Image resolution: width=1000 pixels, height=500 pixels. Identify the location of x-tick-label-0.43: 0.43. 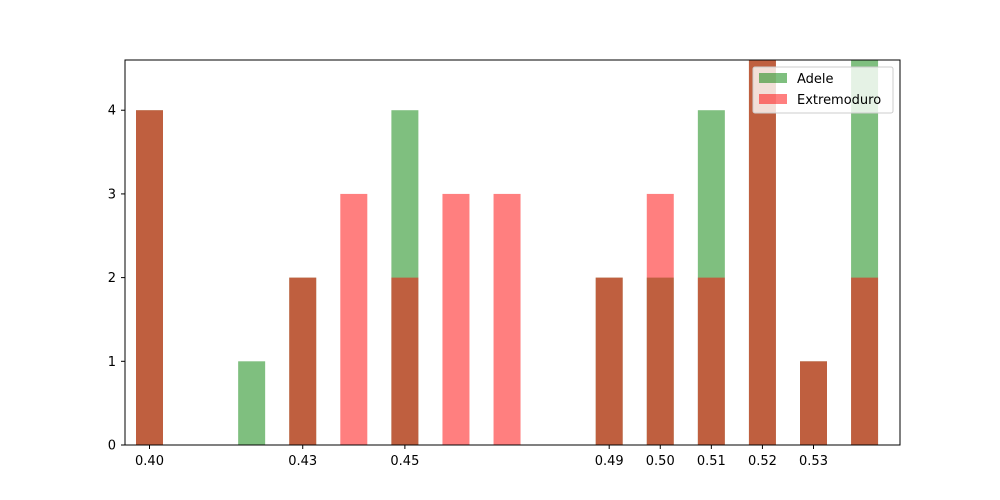
(302, 461).